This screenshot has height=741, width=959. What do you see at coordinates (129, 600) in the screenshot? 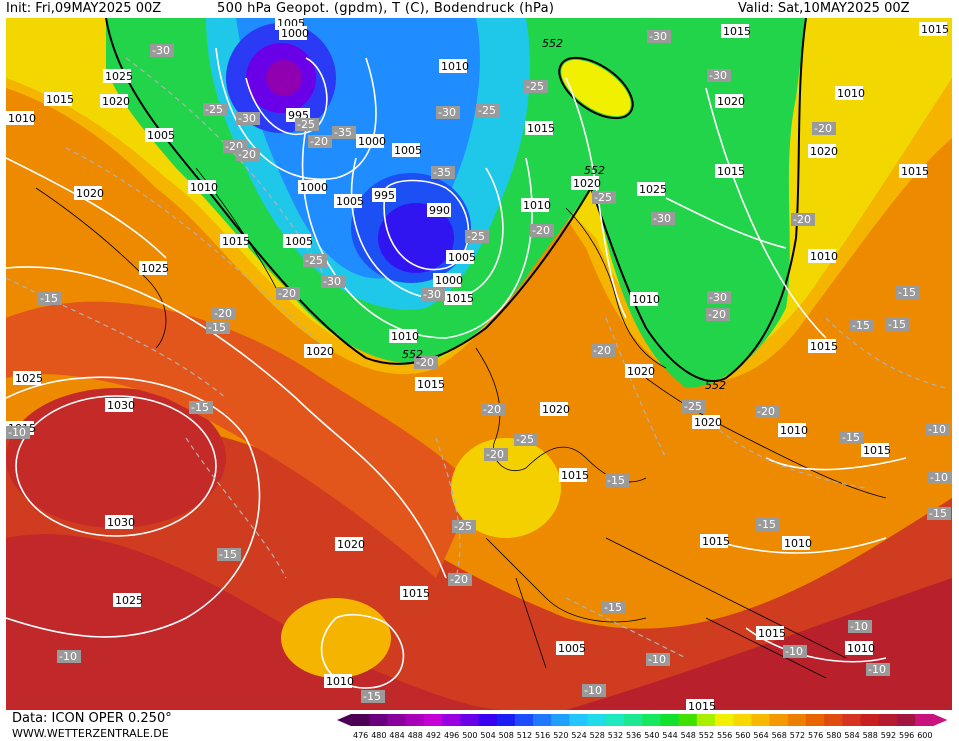
I see `svg-text: 1025` at bounding box center [129, 600].